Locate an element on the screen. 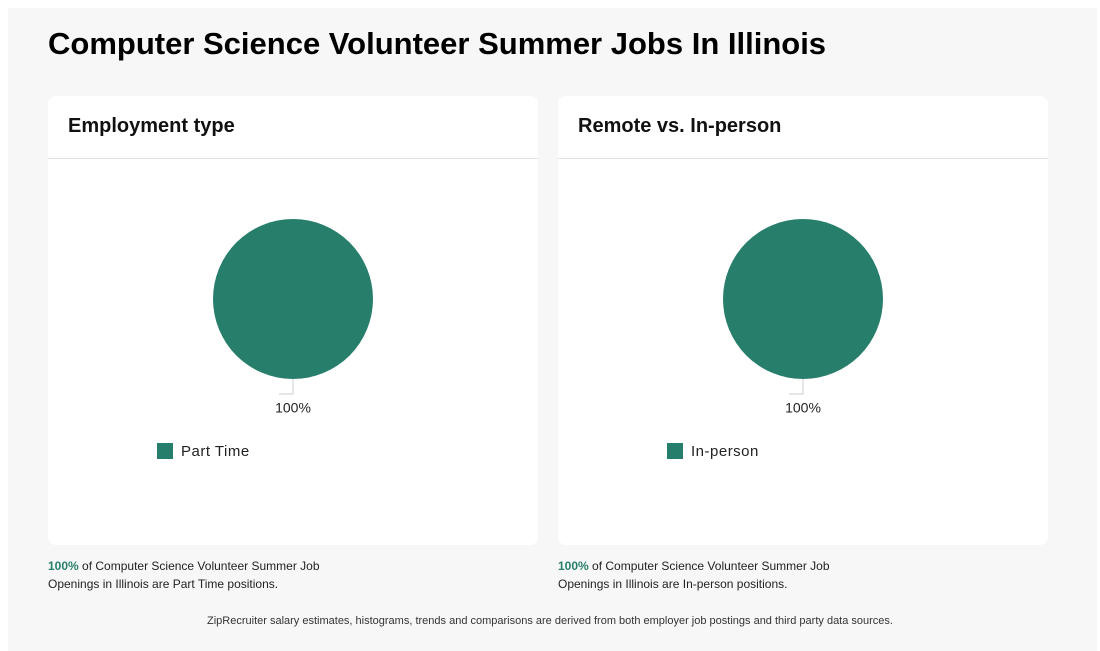  chart: 100% Part Time is located at coordinates (265, 339).